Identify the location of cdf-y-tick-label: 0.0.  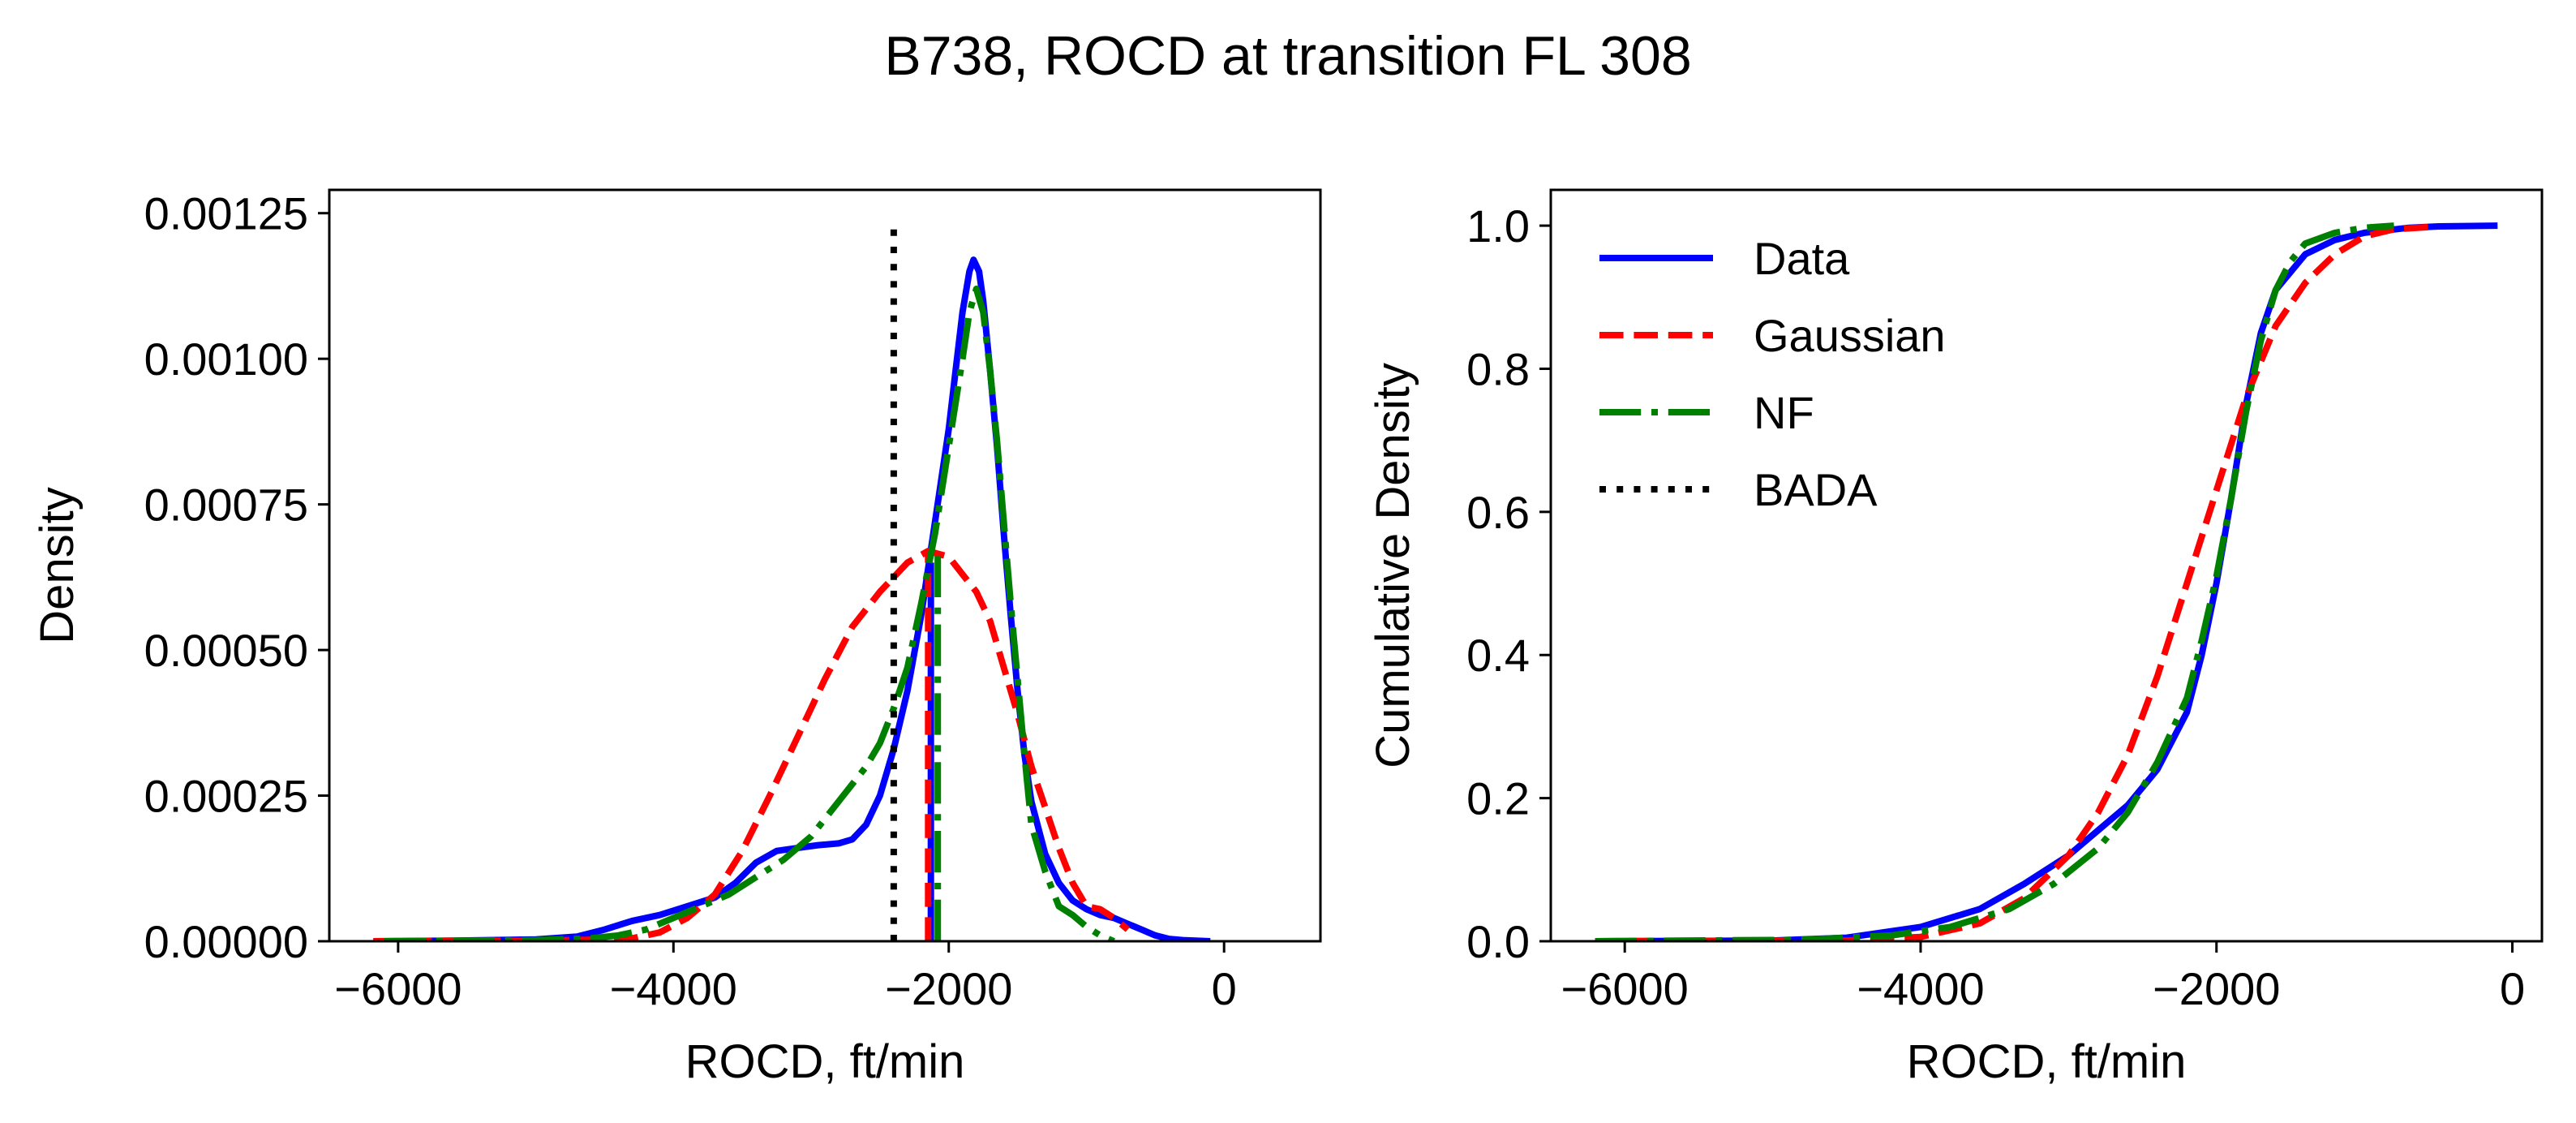
(1498, 942).